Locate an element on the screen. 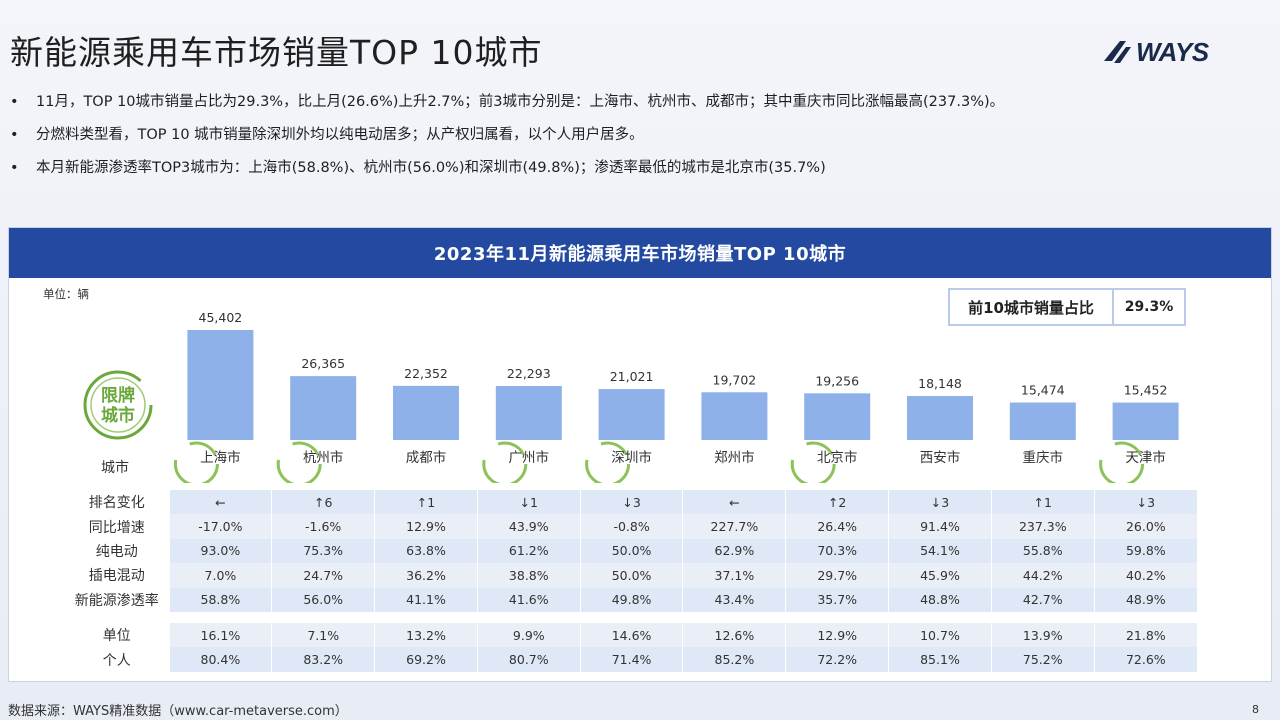 This screenshot has height=720, width=1280. table-cell: 83.2% is located at coordinates (323, 659).